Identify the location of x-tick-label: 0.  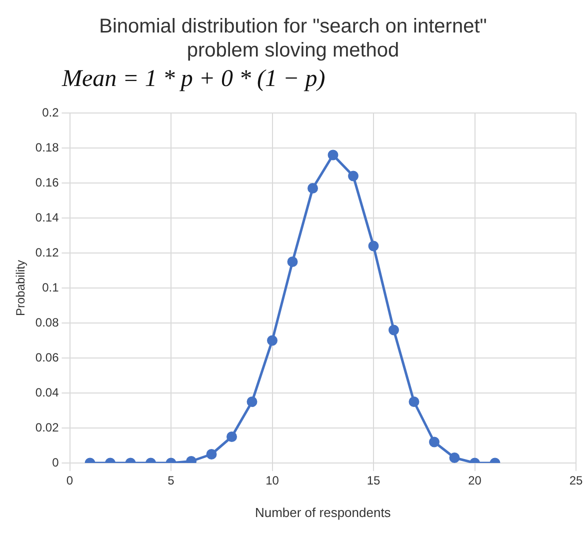
(70, 481).